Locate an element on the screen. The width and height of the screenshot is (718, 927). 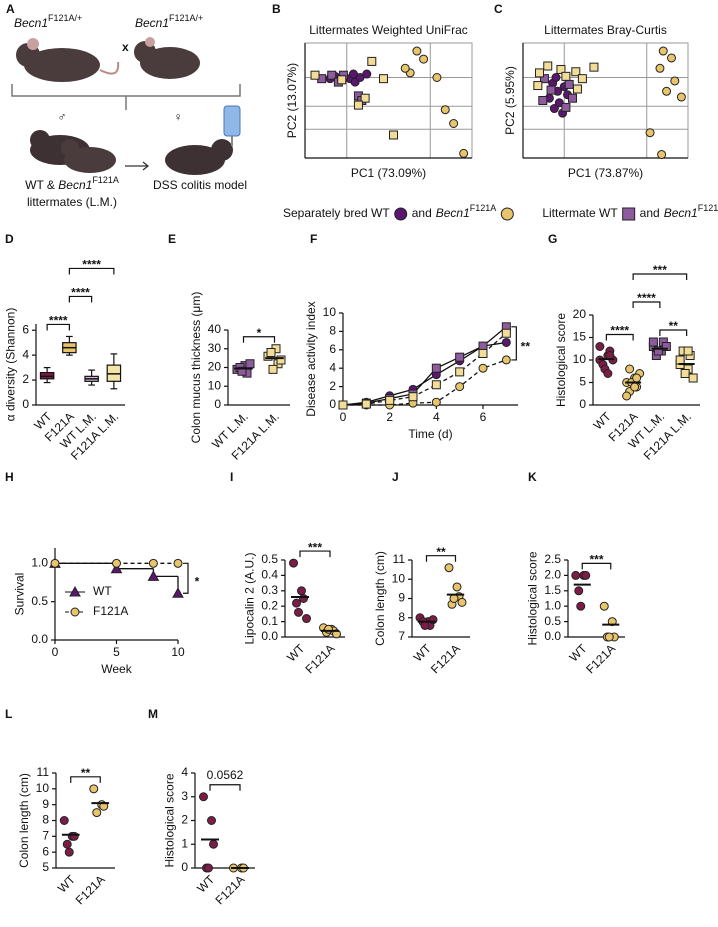
x-tick-label: 2 is located at coordinates (389, 417).